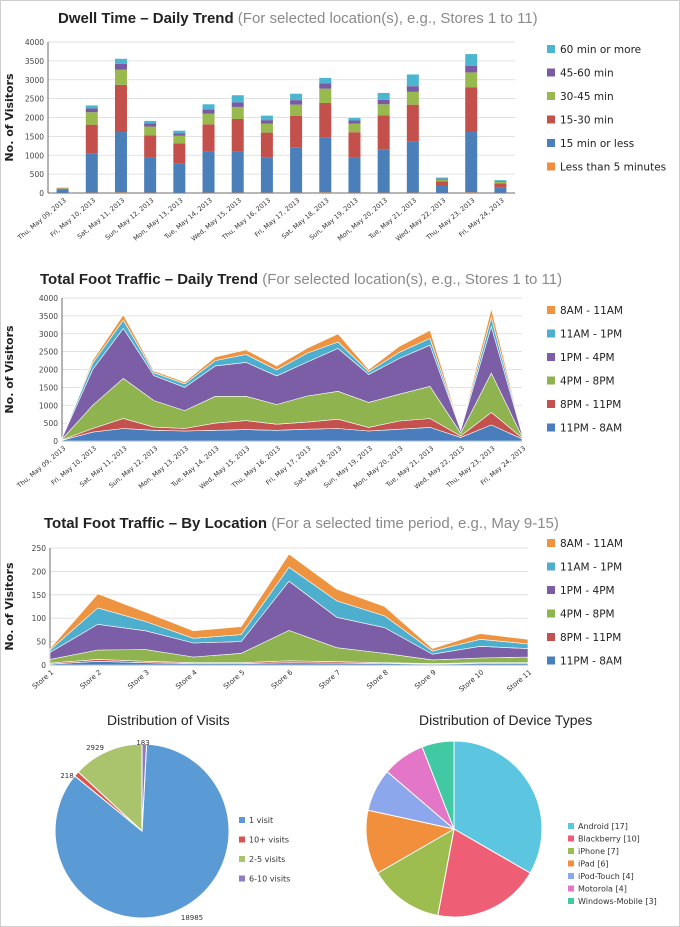 The width and height of the screenshot is (680, 927). Describe the element at coordinates (597, 144) in the screenshot. I see `dwell-legend-label: 15 min or less` at that location.